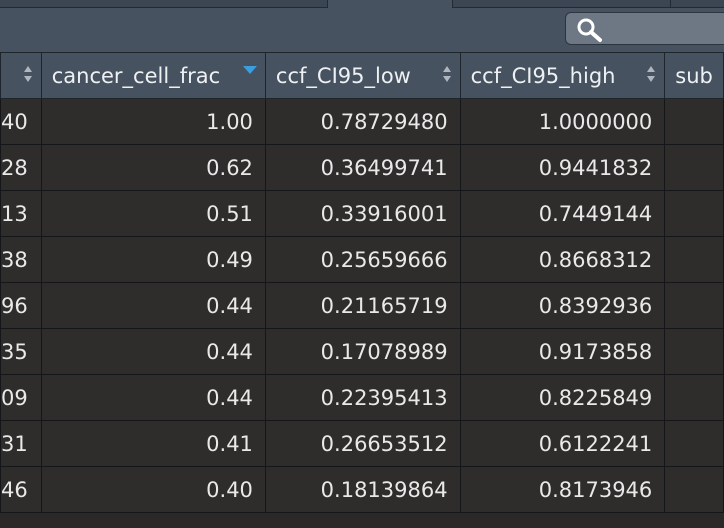 The width and height of the screenshot is (724, 528). I want to click on table-row: 96 0.44 0.21165719 0.8392936, so click(362, 305).